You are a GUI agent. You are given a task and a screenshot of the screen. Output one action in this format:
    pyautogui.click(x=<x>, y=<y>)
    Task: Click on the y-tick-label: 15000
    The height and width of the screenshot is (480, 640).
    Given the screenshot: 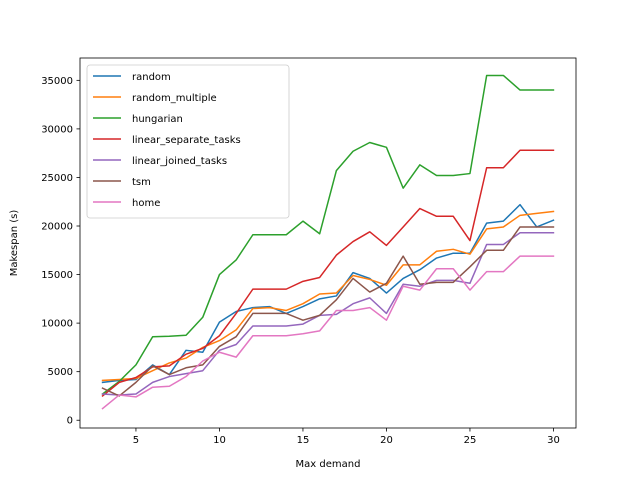 What is the action you would take?
    pyautogui.click(x=57, y=275)
    